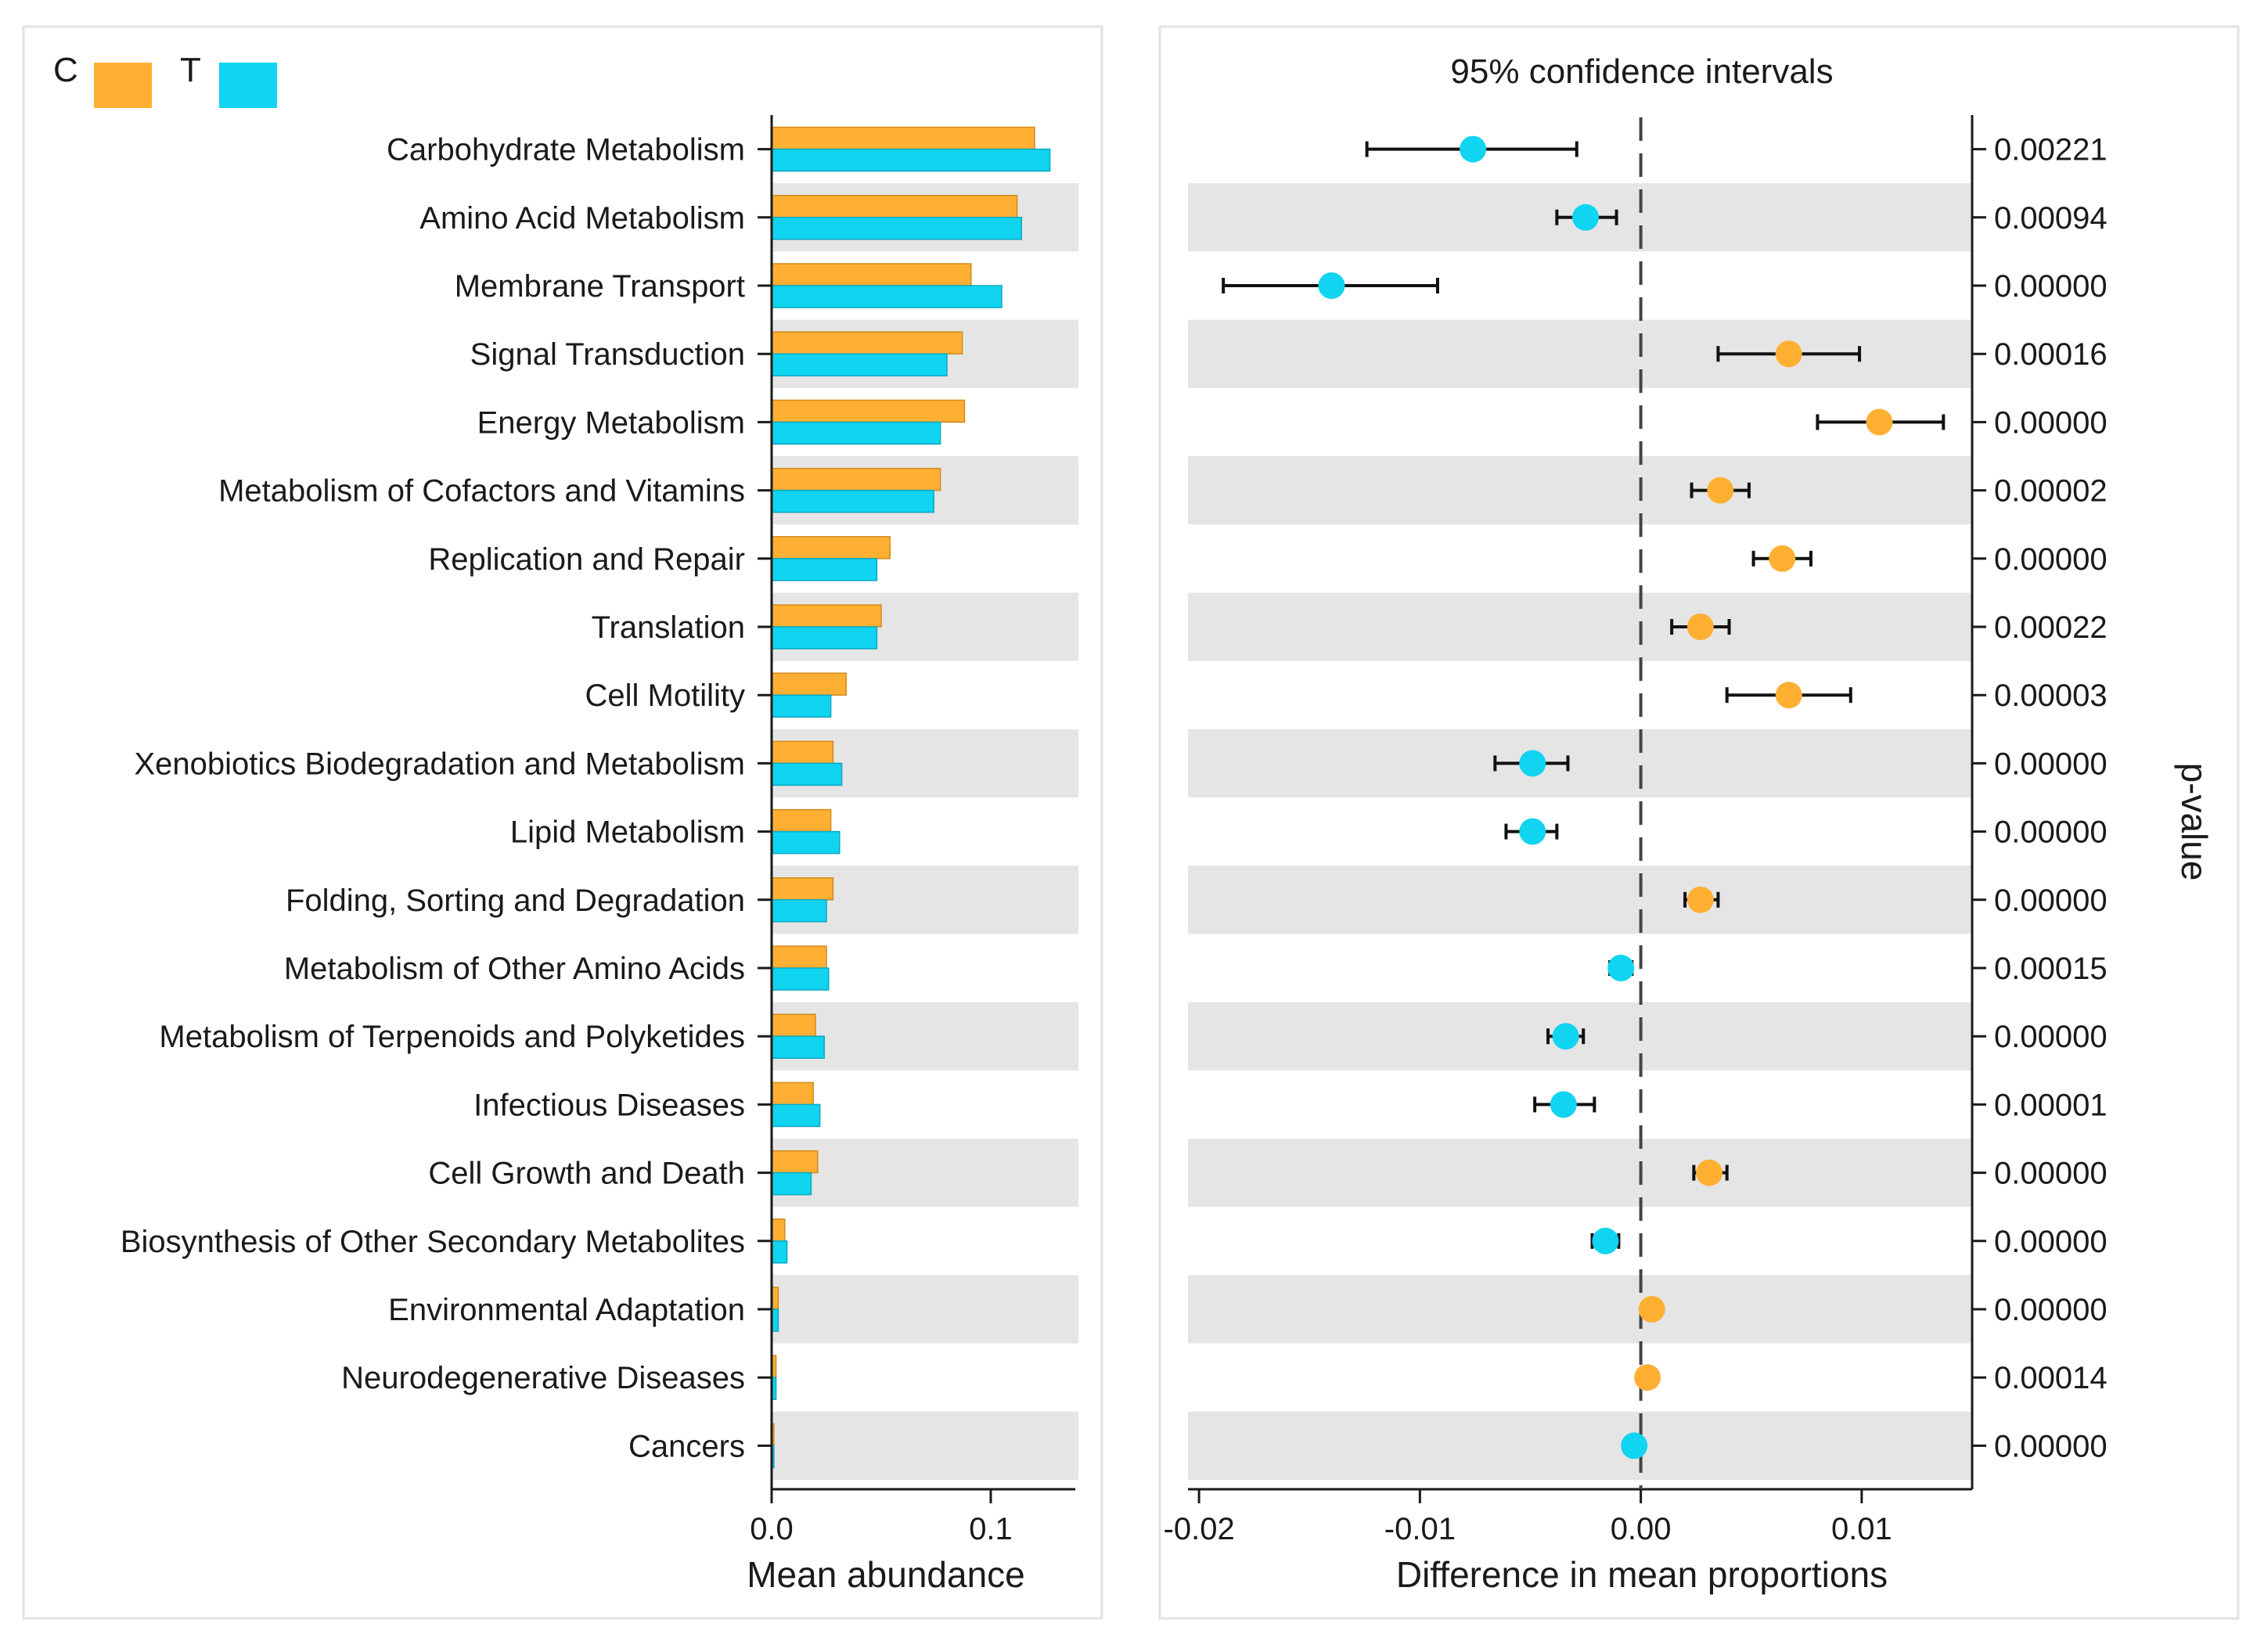 The image size is (2257, 1652). I want to click on p-value-axis-label: p-value, so click(2194, 822).